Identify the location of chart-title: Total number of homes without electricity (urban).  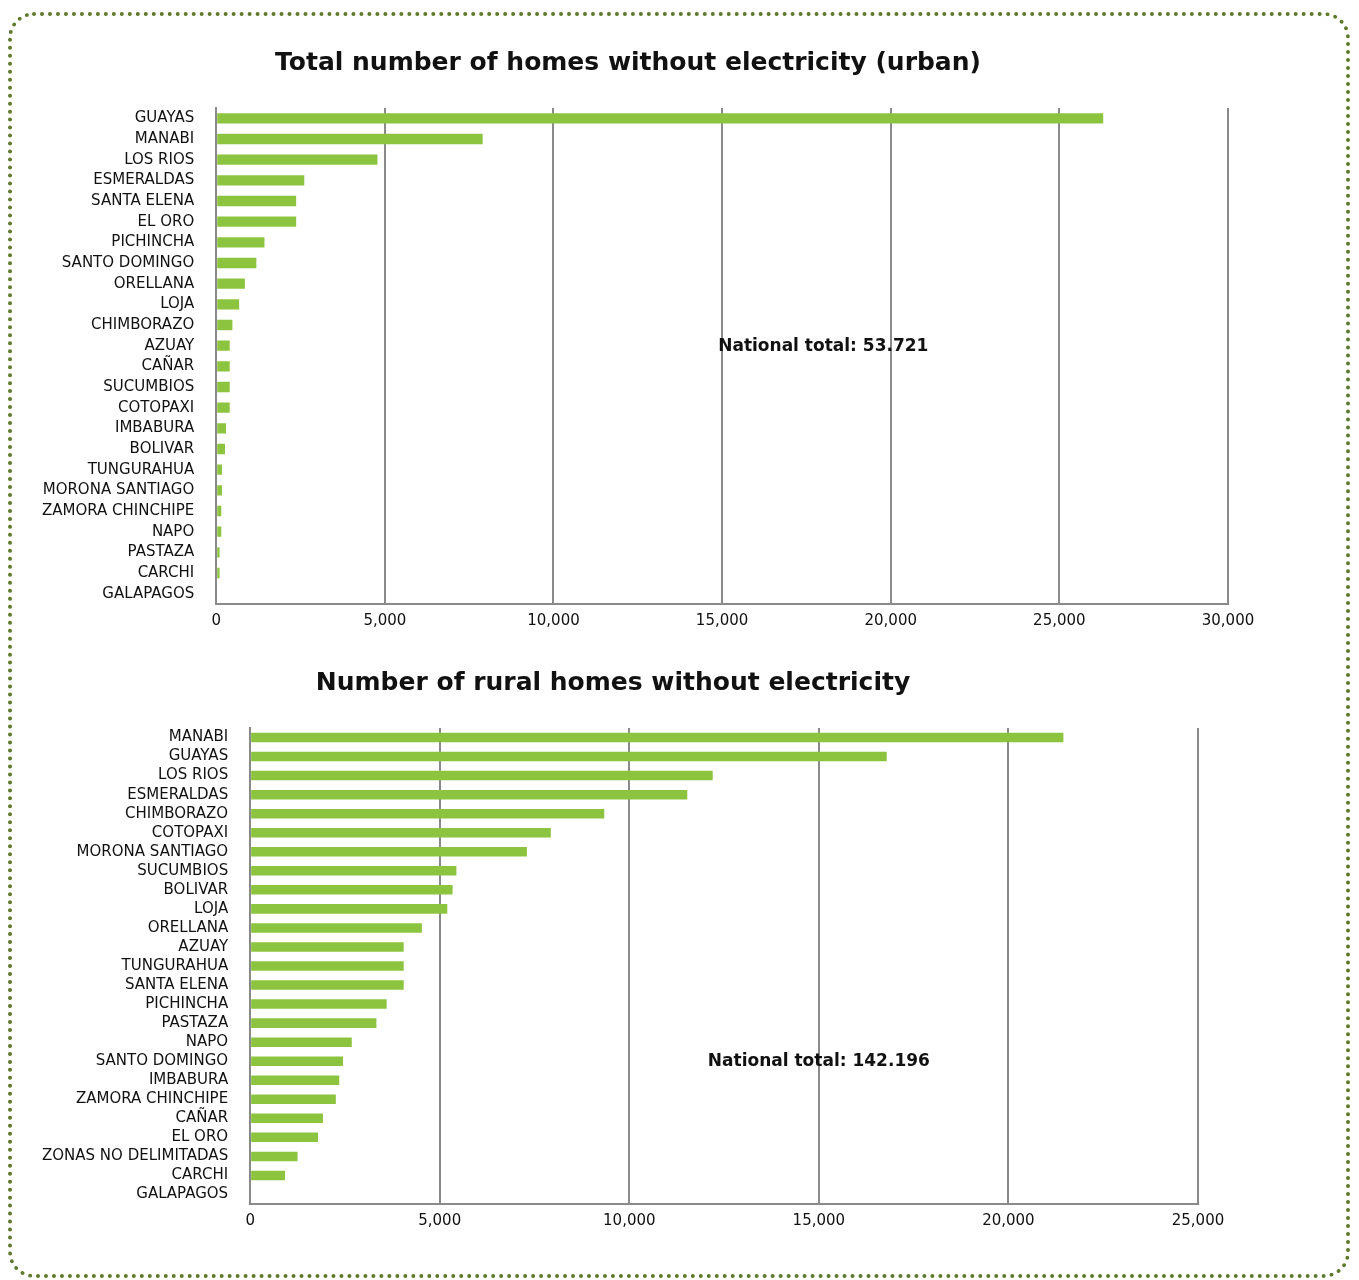
(628, 61).